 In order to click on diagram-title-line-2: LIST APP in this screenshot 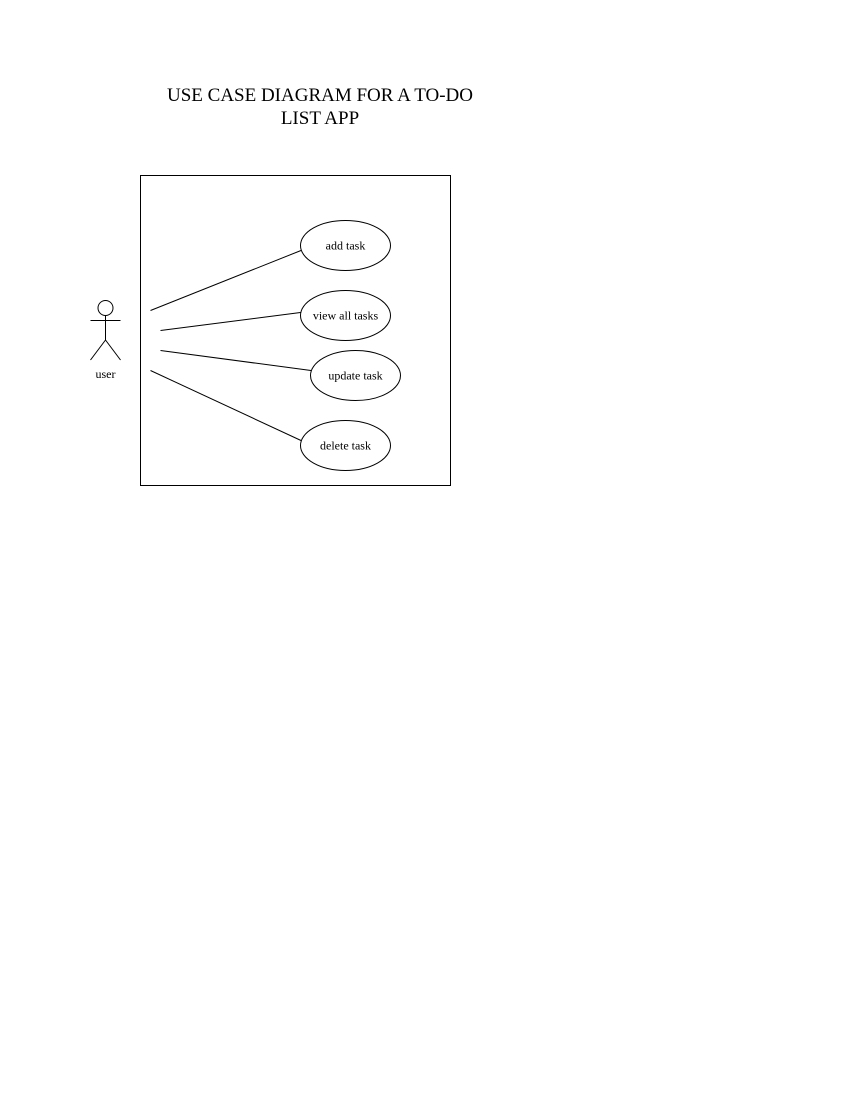, I will do `click(320, 118)`.